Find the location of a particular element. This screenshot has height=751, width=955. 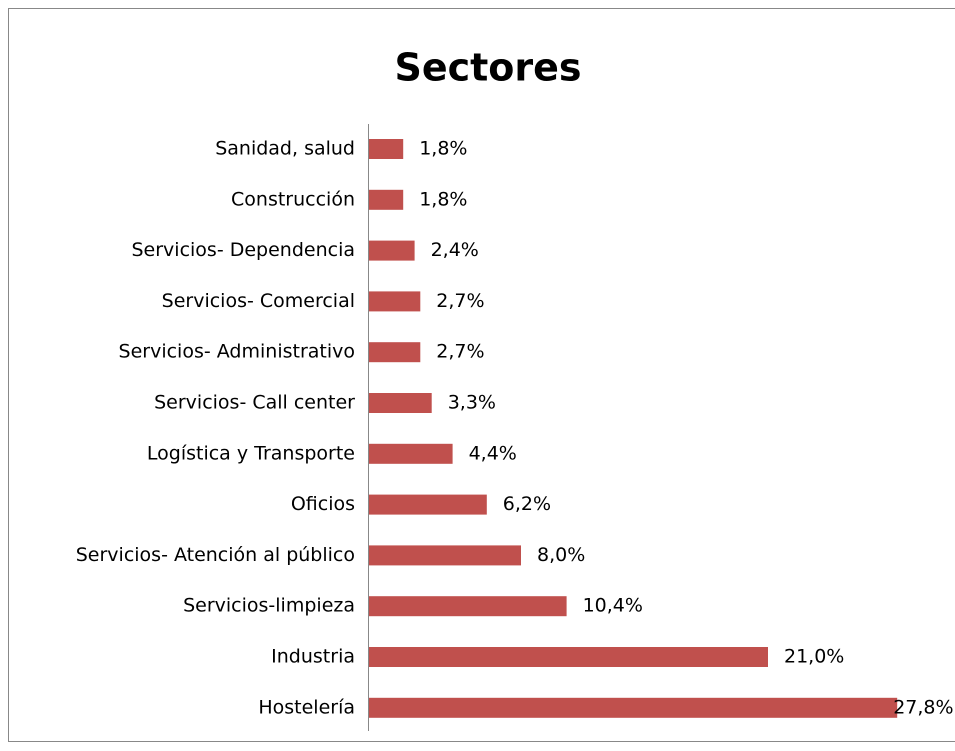

category-label: Servicios- Administrativo is located at coordinates (237, 352).